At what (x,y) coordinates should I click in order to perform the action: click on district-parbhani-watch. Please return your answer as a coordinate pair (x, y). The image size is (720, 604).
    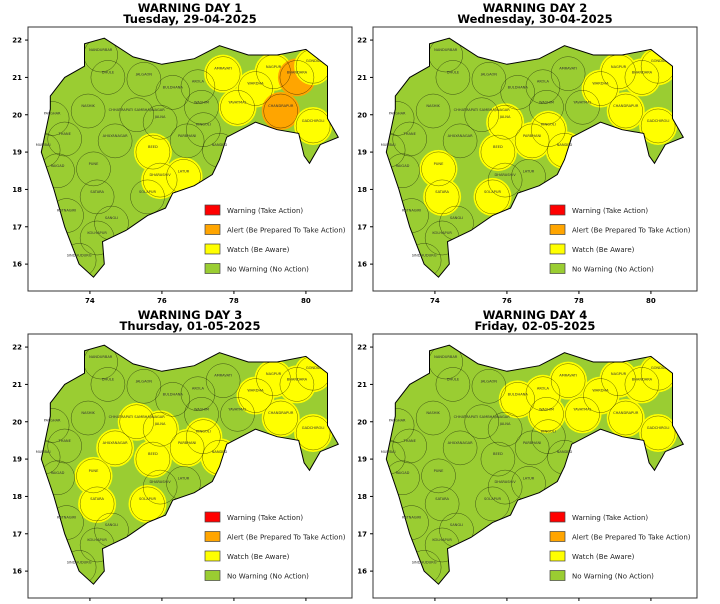
    Looking at the image, I should click on (187, 447).